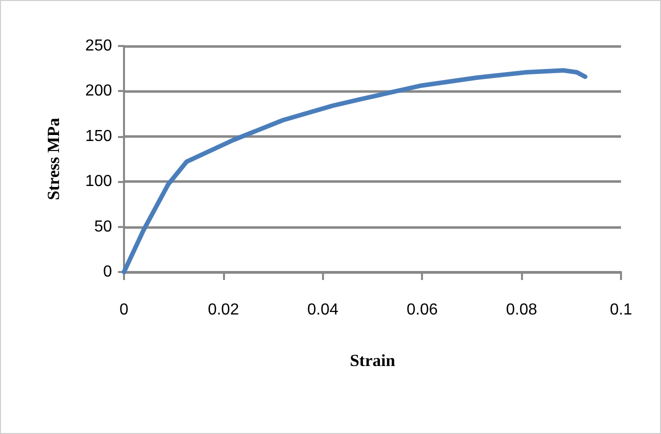 The width and height of the screenshot is (661, 434). Describe the element at coordinates (98, 136) in the screenshot. I see `y-tick-label: 150` at that location.